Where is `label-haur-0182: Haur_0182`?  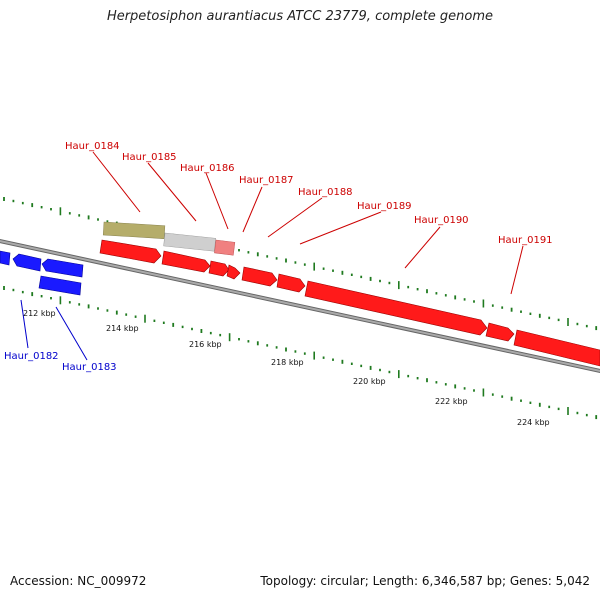
label-haur-0182: Haur_0182 is located at coordinates (31, 356).